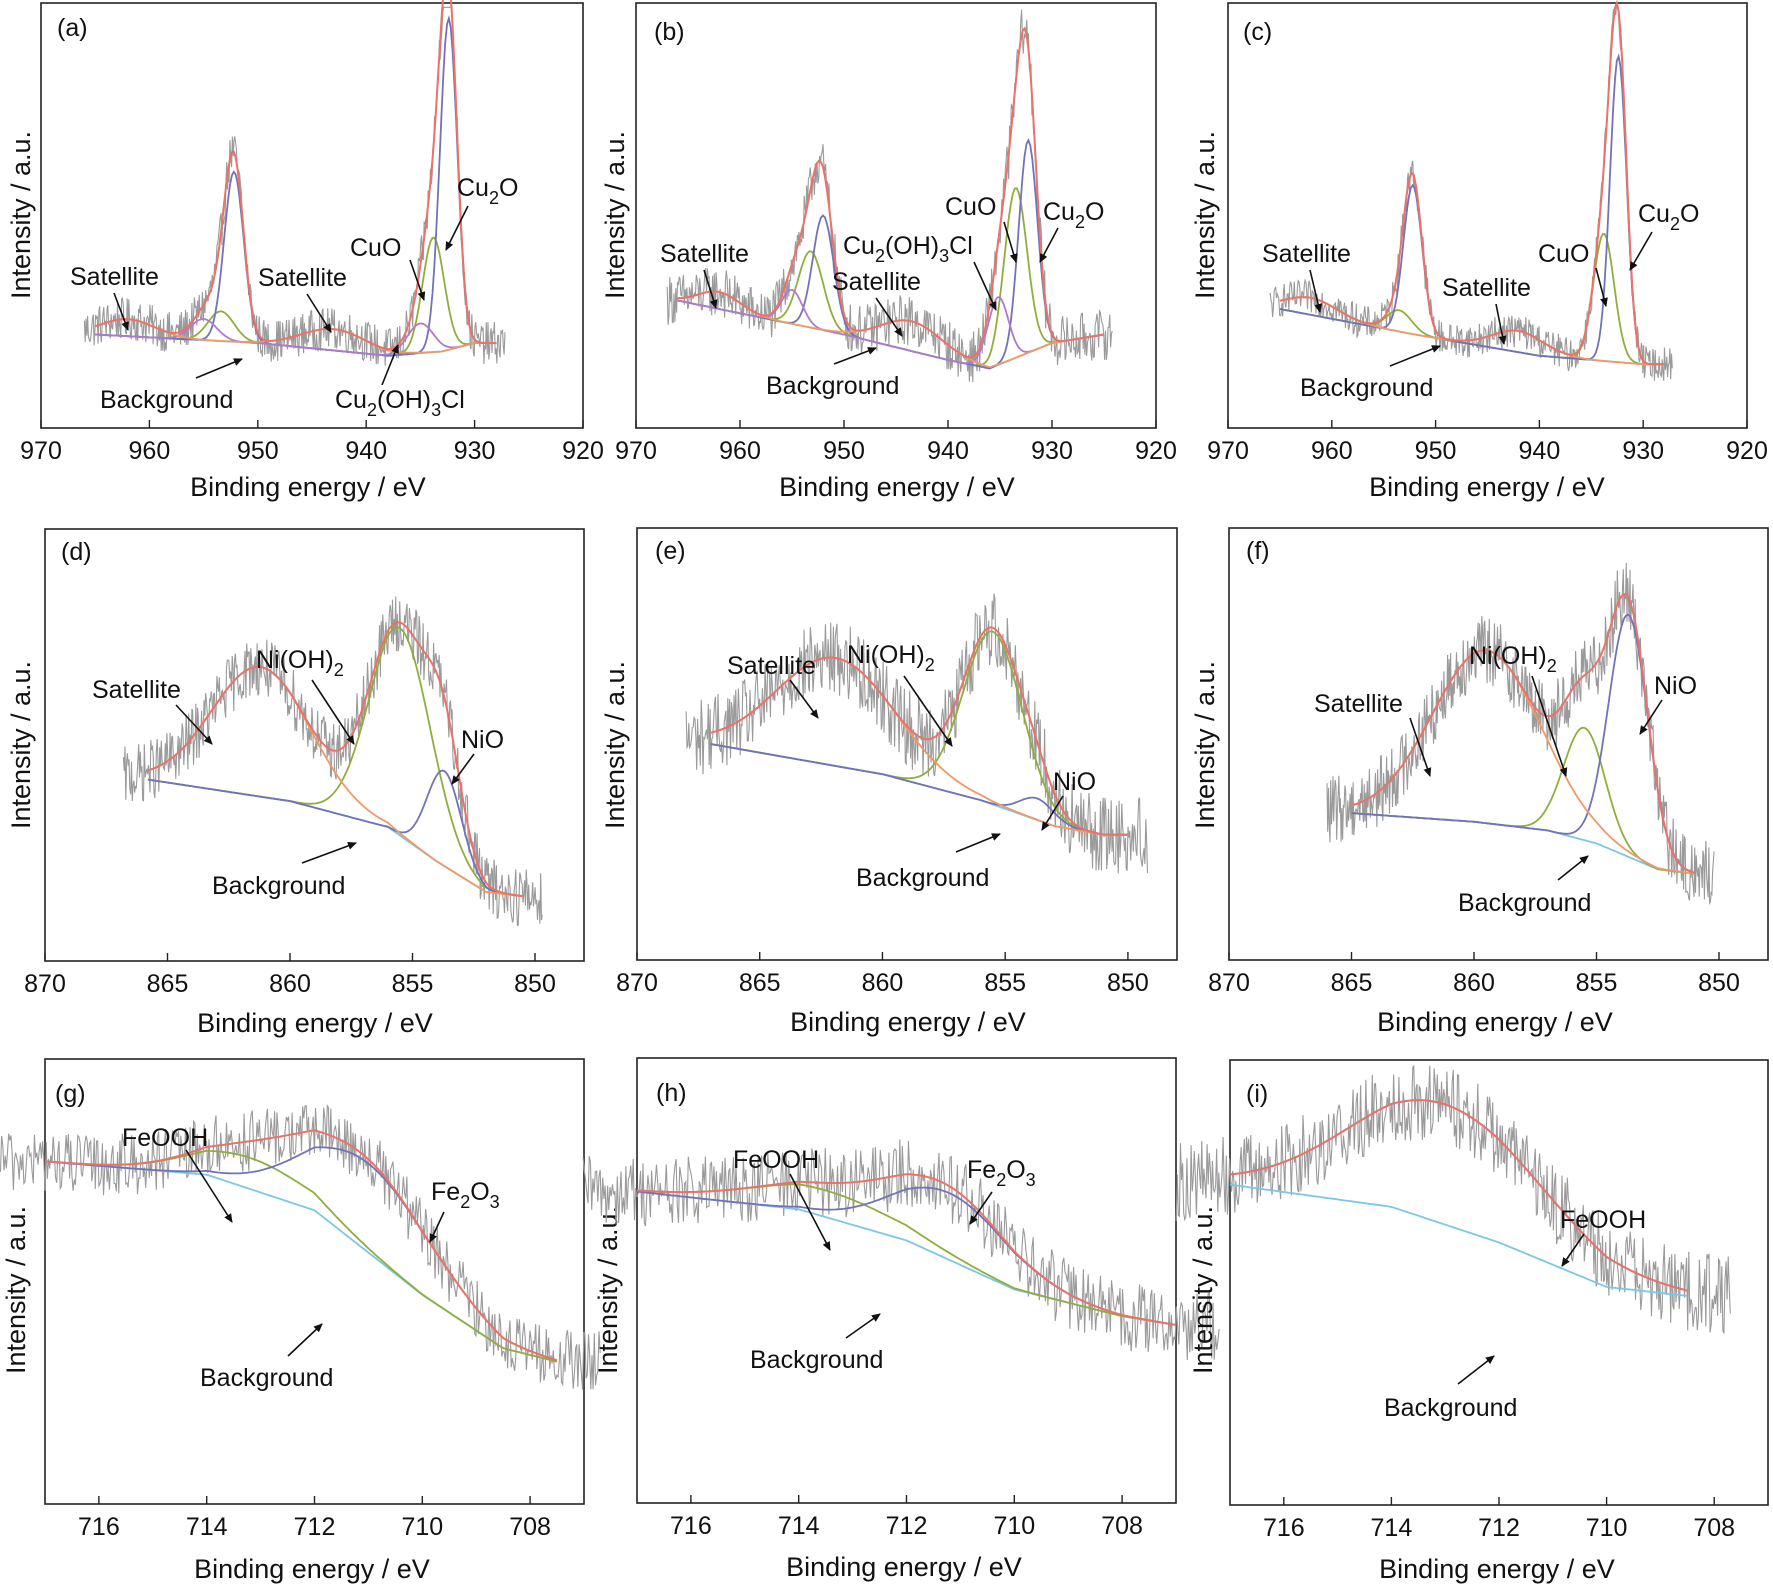 Image resolution: width=1773 pixels, height=1589 pixels. Describe the element at coordinates (1068, 799) in the screenshot. I see `annotation: NiO` at that location.